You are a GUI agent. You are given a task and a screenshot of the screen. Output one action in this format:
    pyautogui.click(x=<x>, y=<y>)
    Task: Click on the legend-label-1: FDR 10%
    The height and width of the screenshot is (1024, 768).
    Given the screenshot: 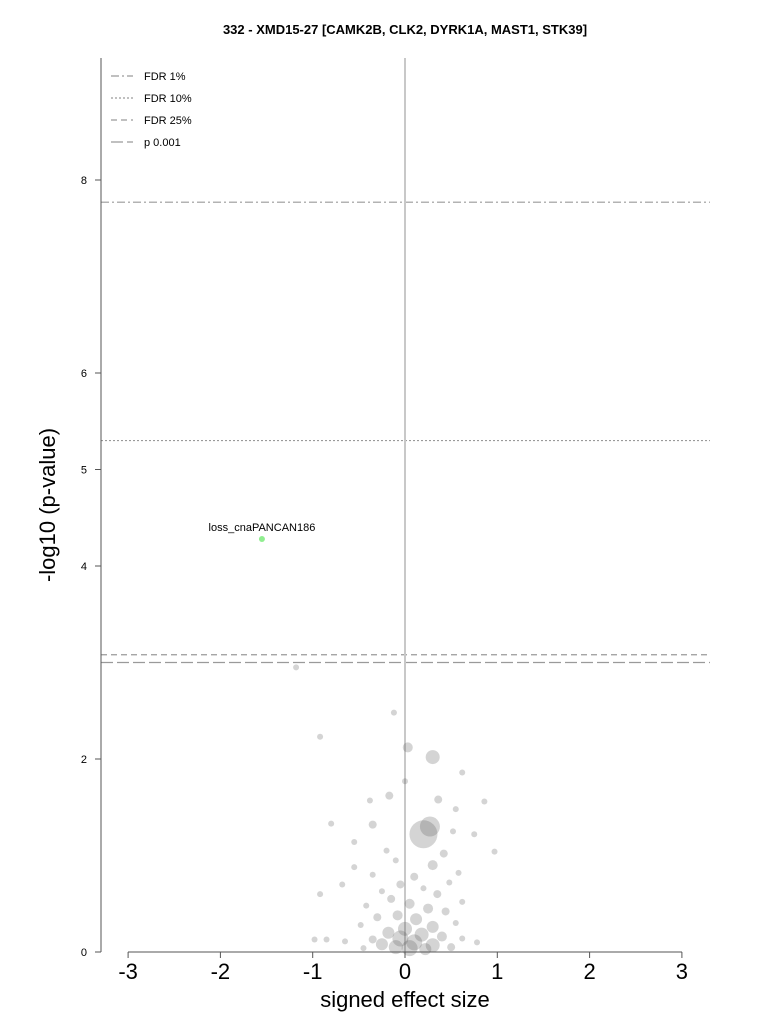 What is the action you would take?
    pyautogui.click(x=168, y=99)
    